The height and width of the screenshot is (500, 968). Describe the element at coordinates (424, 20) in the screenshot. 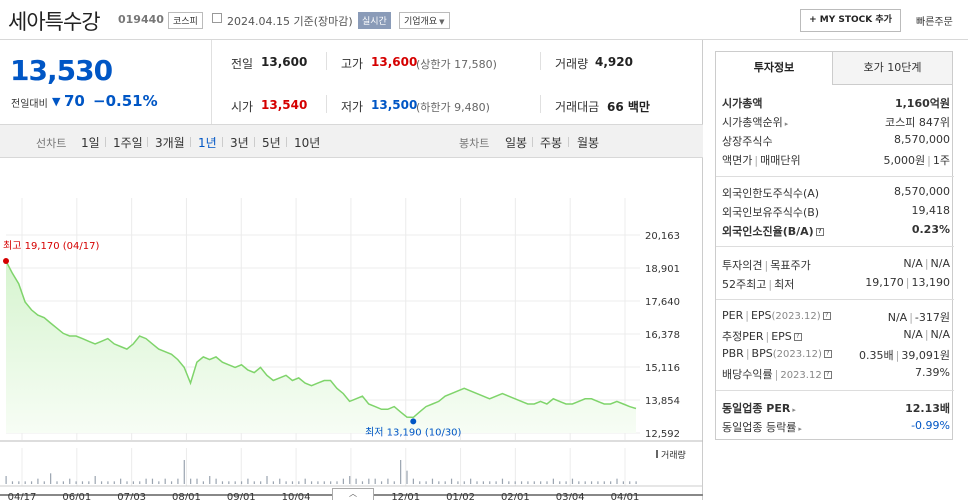

I see `company-overview-button: 기업개요 ▼` at that location.